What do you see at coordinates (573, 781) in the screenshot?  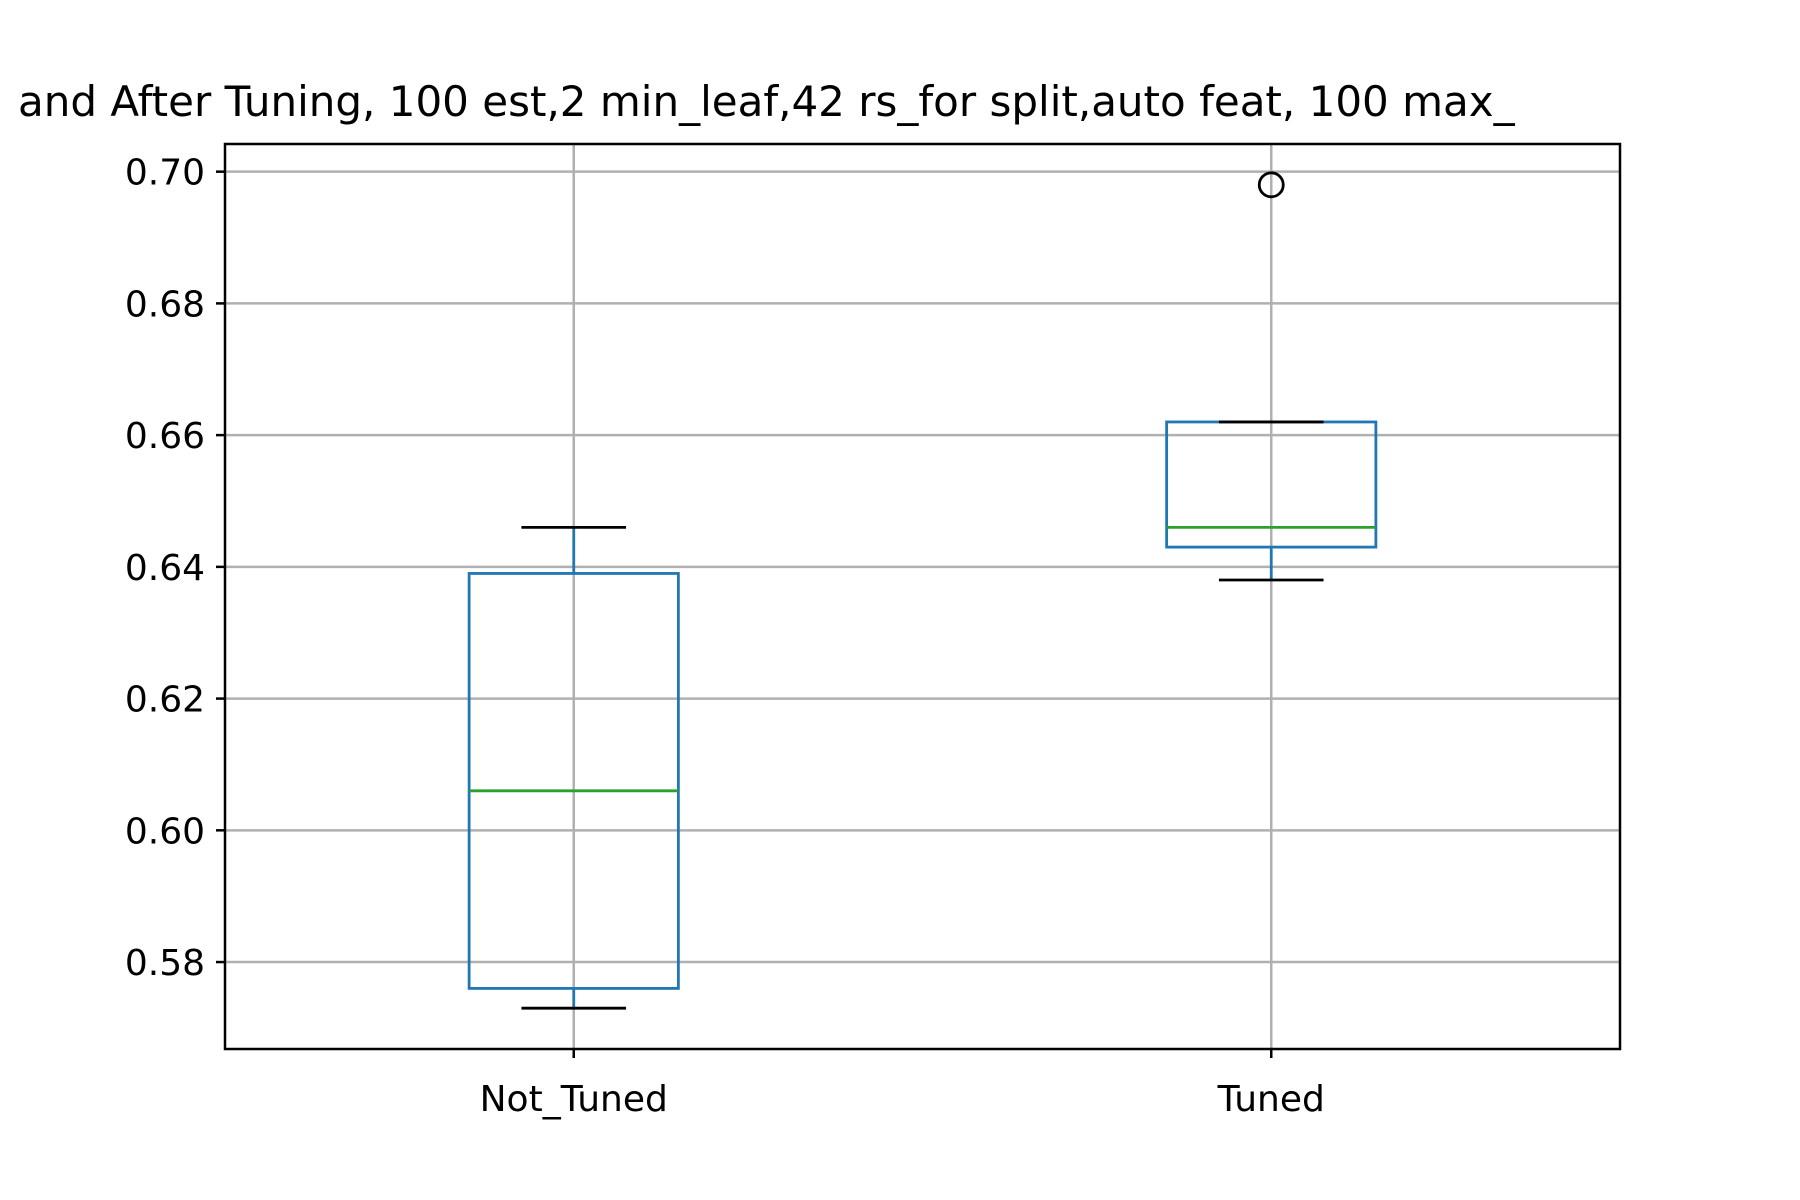 I see `iqr-box` at bounding box center [573, 781].